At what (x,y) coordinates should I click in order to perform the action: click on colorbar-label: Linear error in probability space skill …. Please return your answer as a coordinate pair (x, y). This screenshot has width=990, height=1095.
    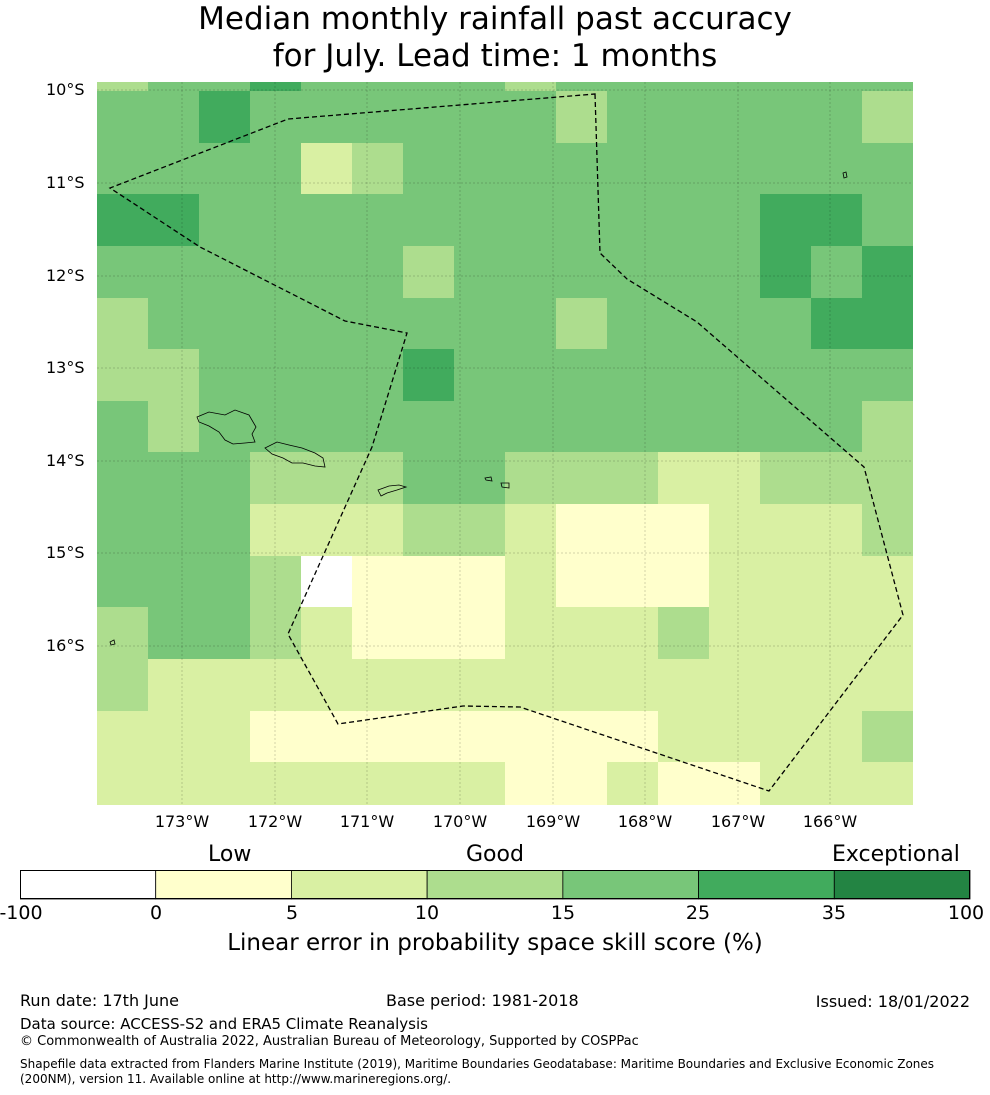
    Looking at the image, I should click on (495, 943).